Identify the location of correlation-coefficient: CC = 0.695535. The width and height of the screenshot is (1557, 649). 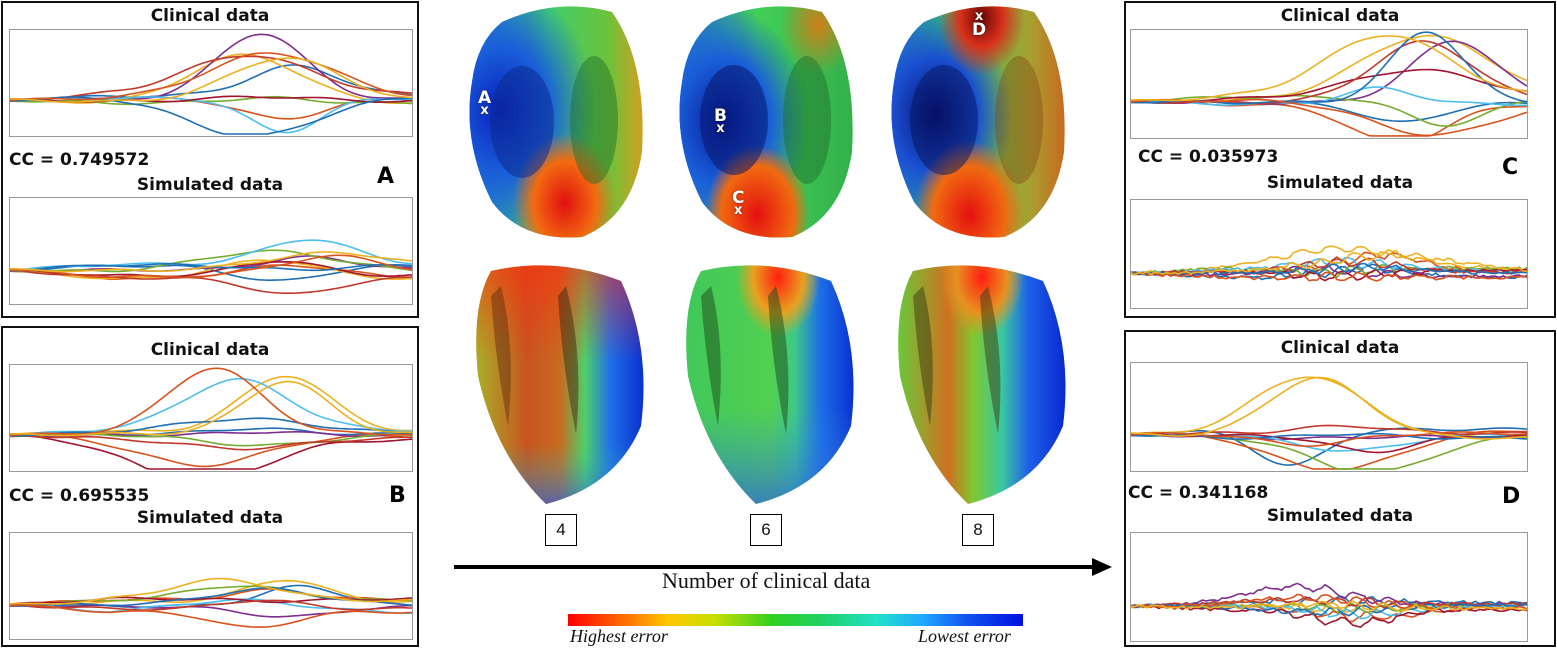
(79, 496).